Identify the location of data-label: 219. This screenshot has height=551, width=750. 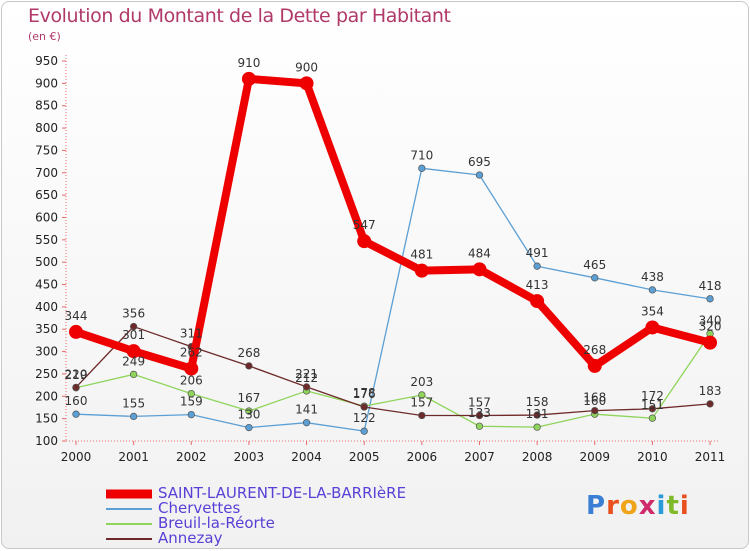
(76, 375).